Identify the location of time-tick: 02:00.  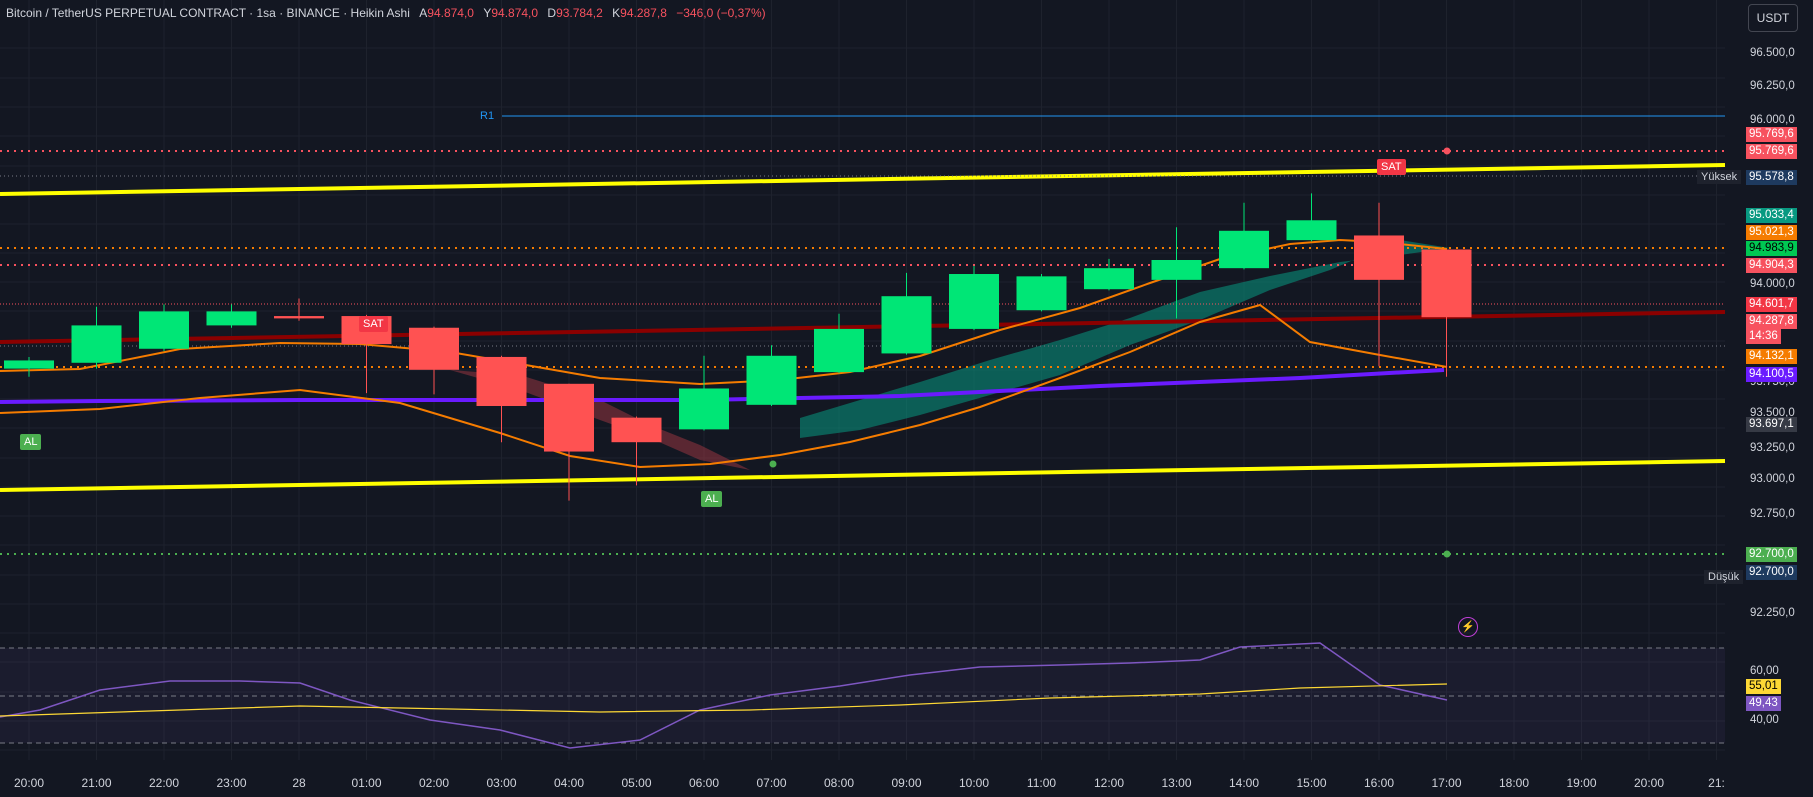
(434, 783).